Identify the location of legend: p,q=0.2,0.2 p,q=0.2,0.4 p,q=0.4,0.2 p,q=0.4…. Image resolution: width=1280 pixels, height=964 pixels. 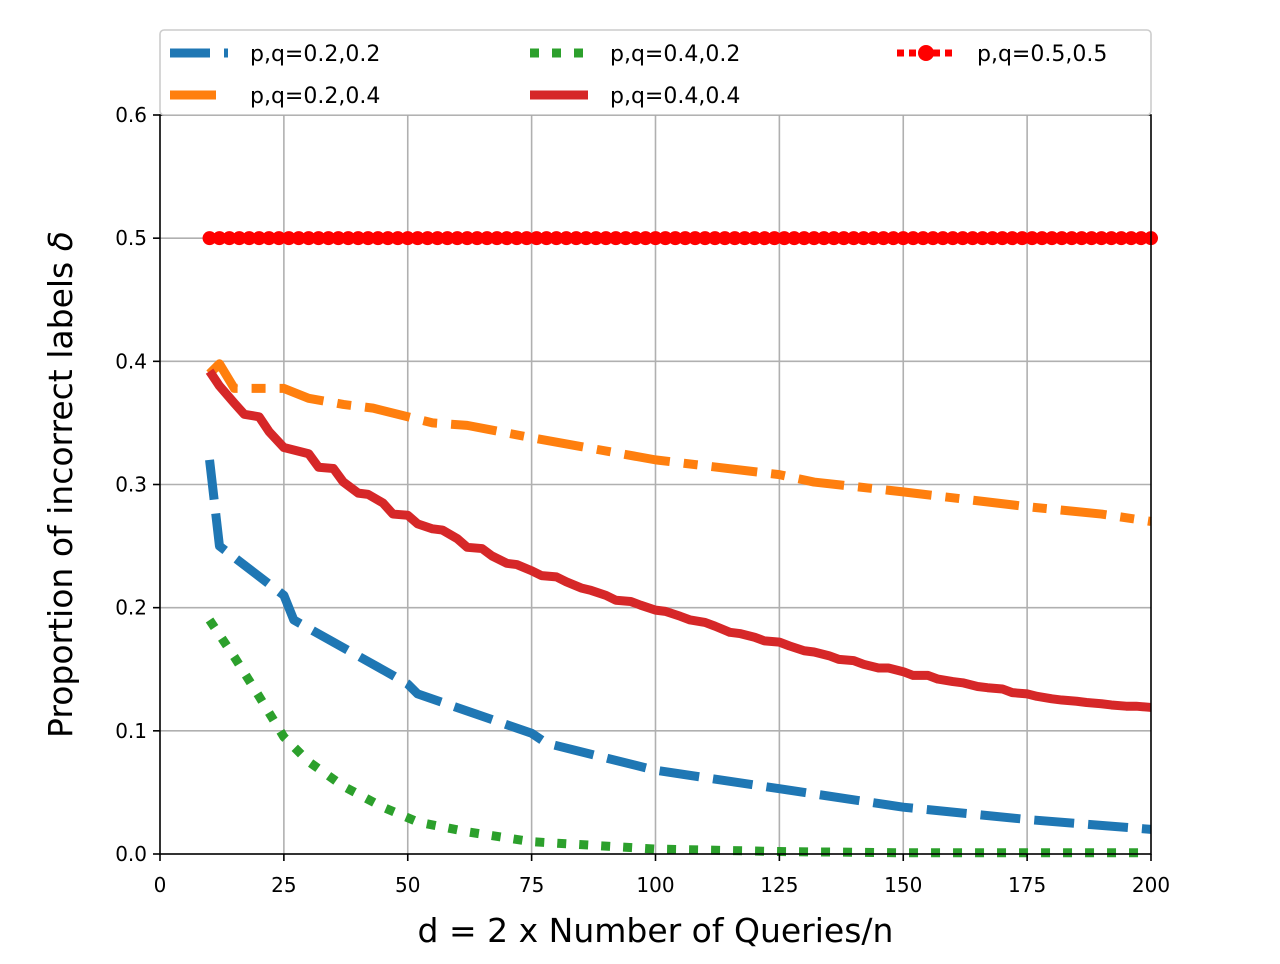
(655, 72).